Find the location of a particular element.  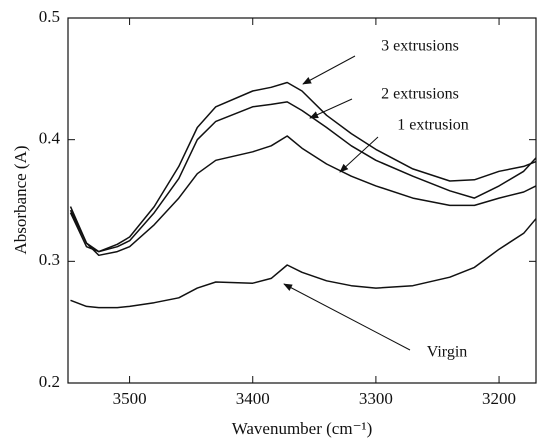

y-tick-label: 0.3 is located at coordinates (49, 259).